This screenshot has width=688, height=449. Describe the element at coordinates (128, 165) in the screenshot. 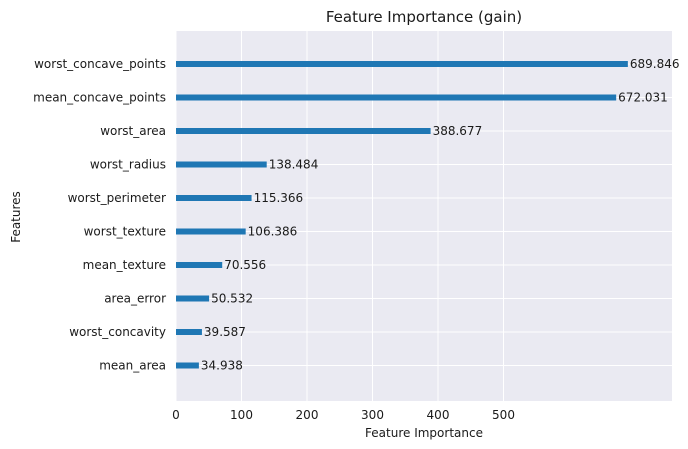

I see `y-tick-label: worst_radius` at that location.